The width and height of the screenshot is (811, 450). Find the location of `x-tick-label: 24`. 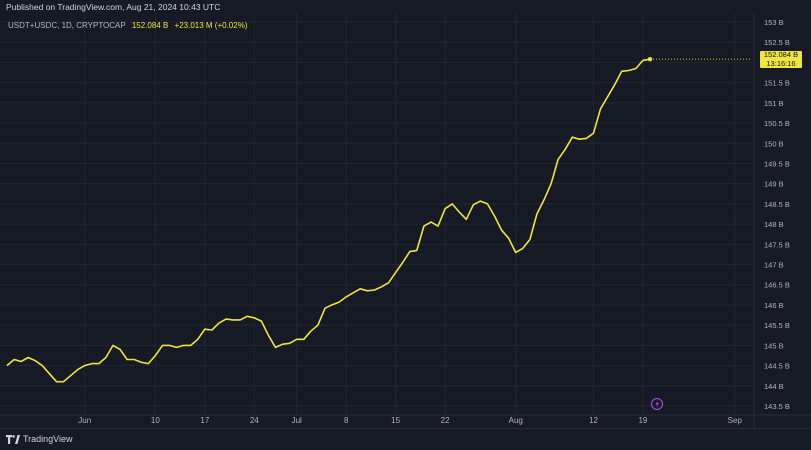

x-tick-label: 24 is located at coordinates (254, 420).